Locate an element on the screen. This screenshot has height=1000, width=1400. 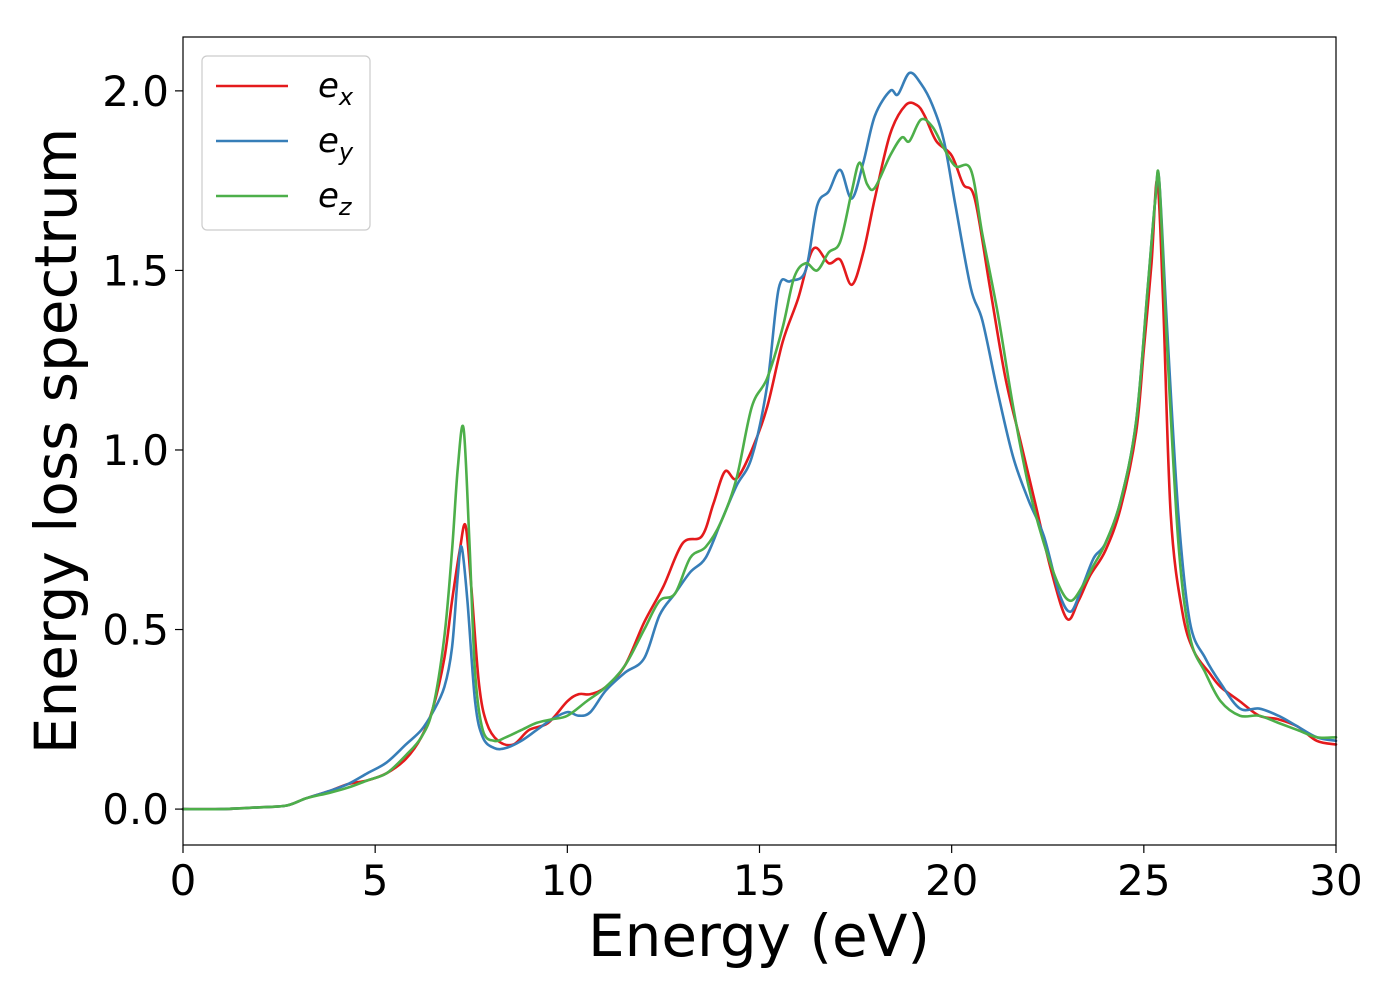
y-tick-label: 0.5 is located at coordinates (135, 630).